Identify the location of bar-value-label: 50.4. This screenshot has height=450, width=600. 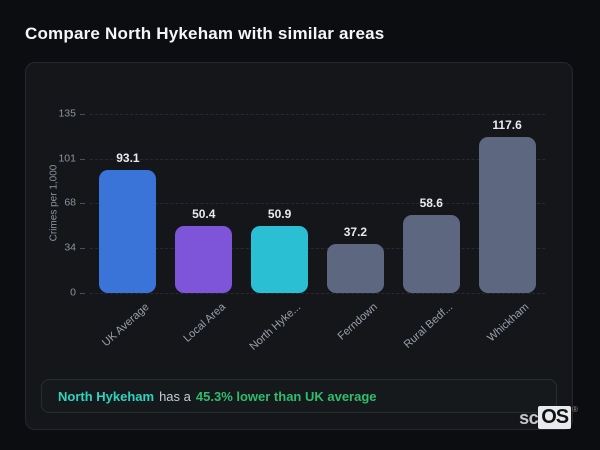
(204, 214).